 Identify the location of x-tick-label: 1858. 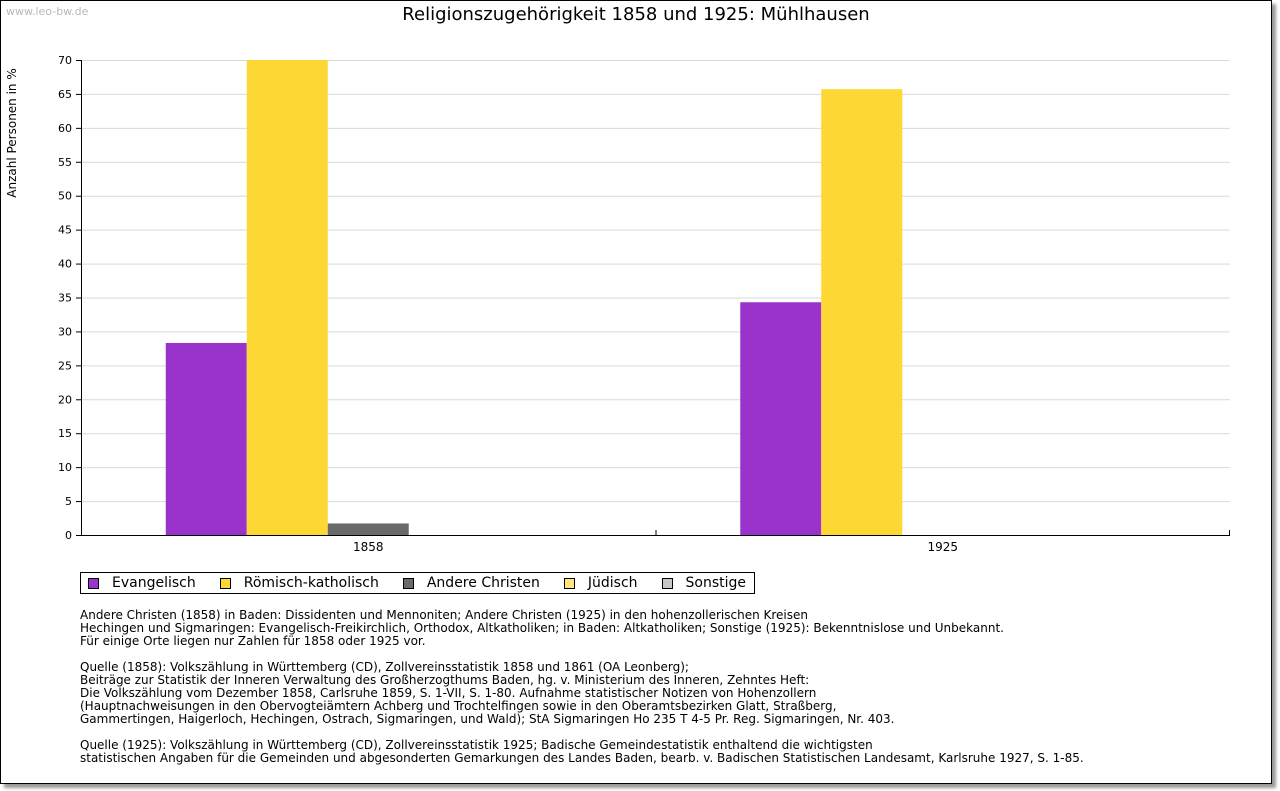
(368, 547).